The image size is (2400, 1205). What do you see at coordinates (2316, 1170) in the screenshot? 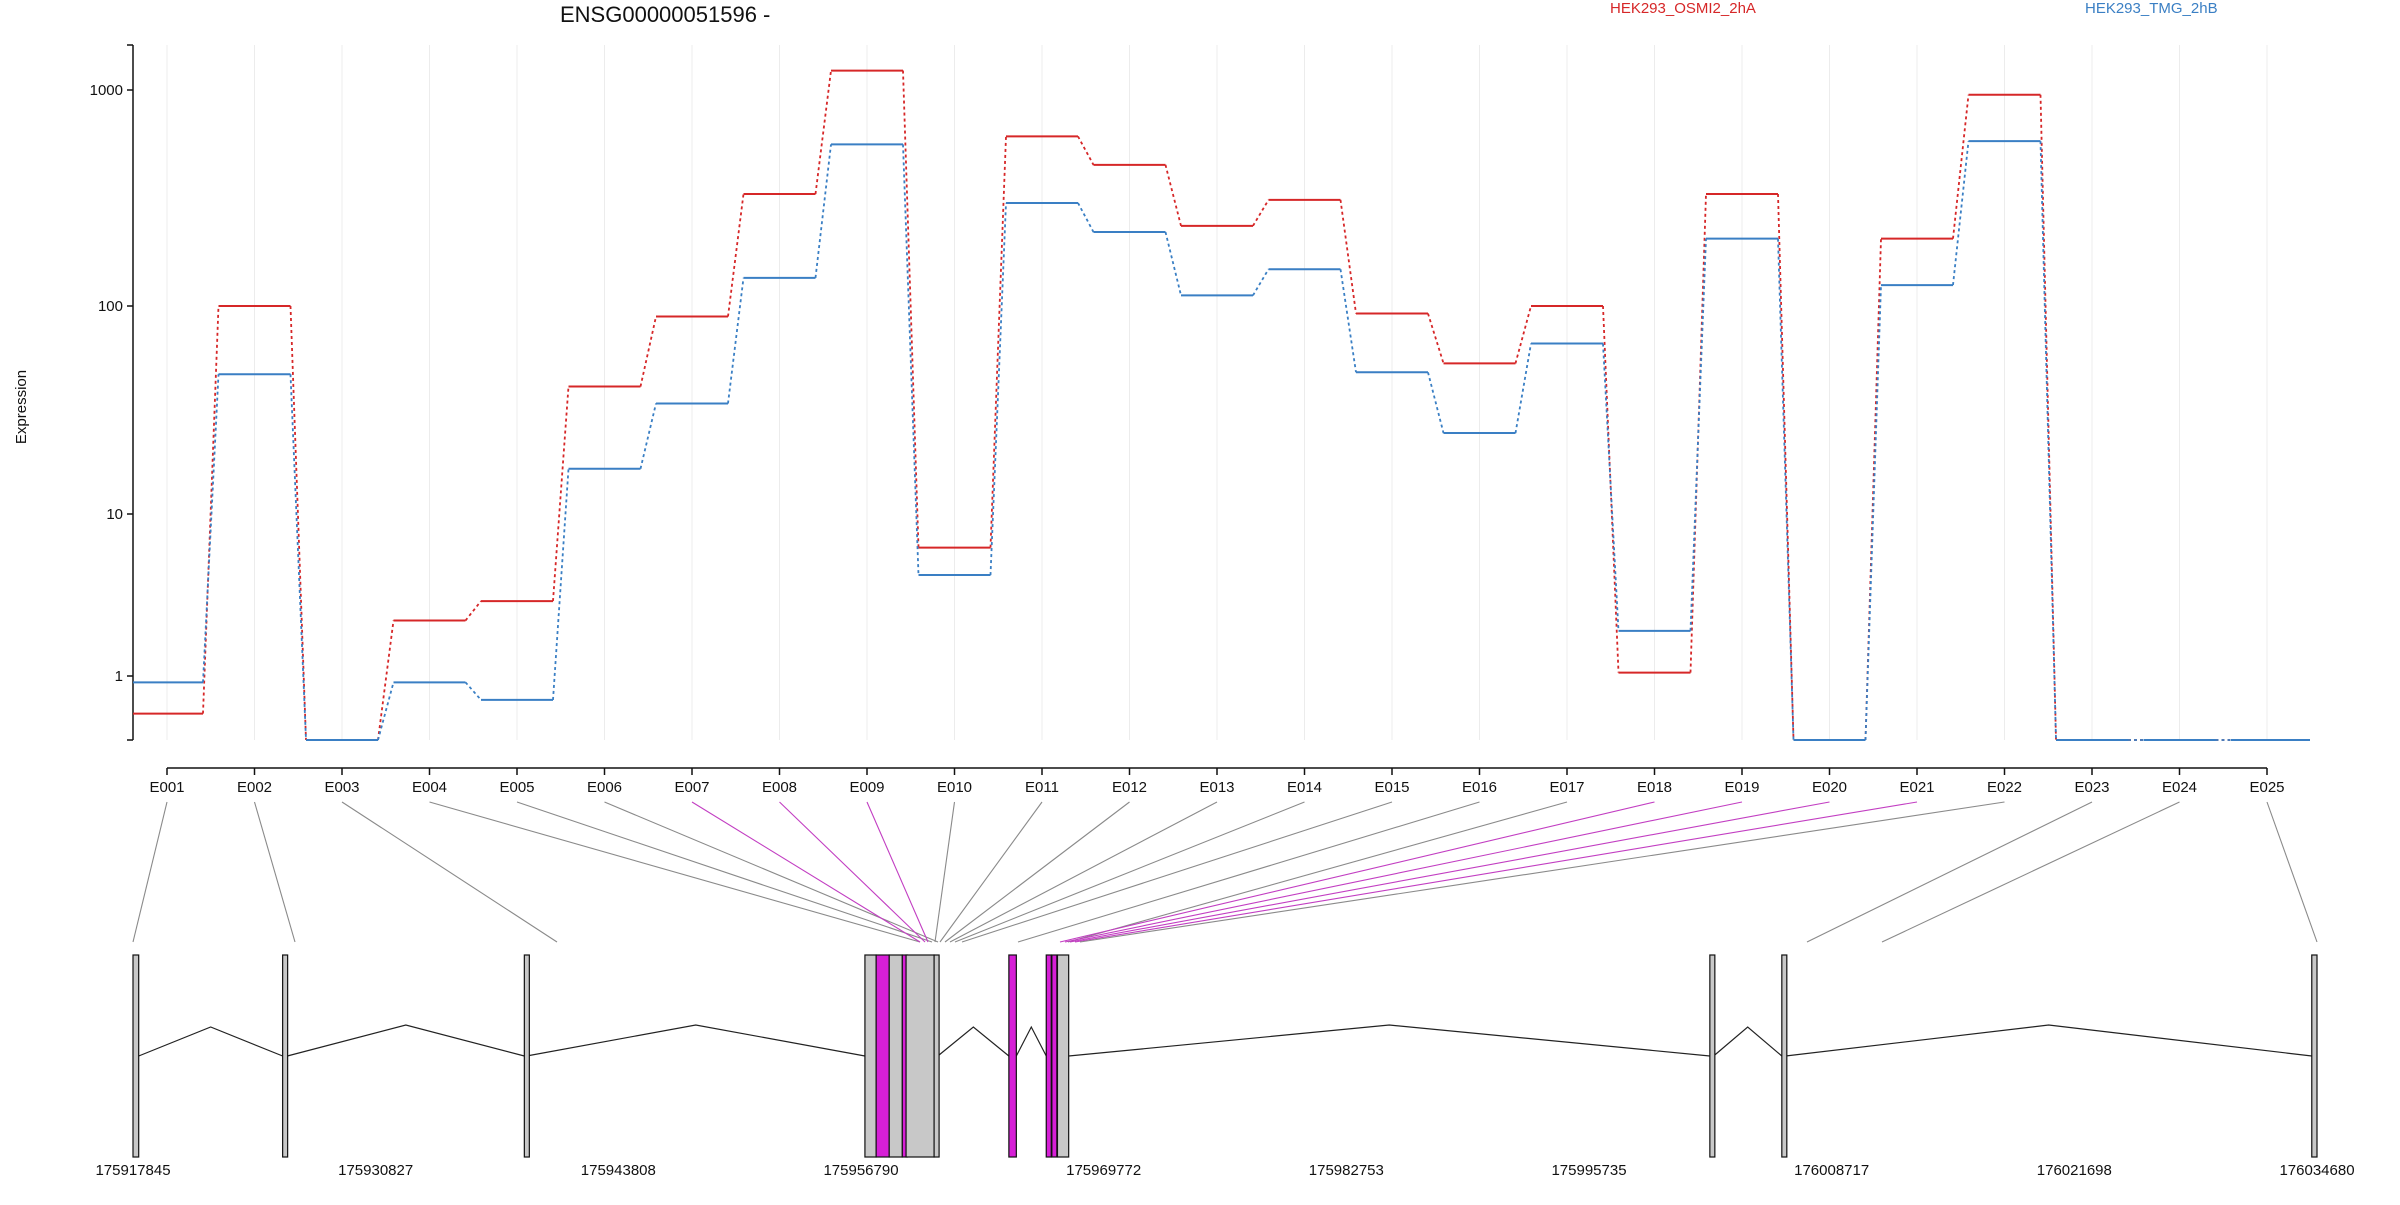
I see `genomic-tick-label: 176034680` at bounding box center [2316, 1170].